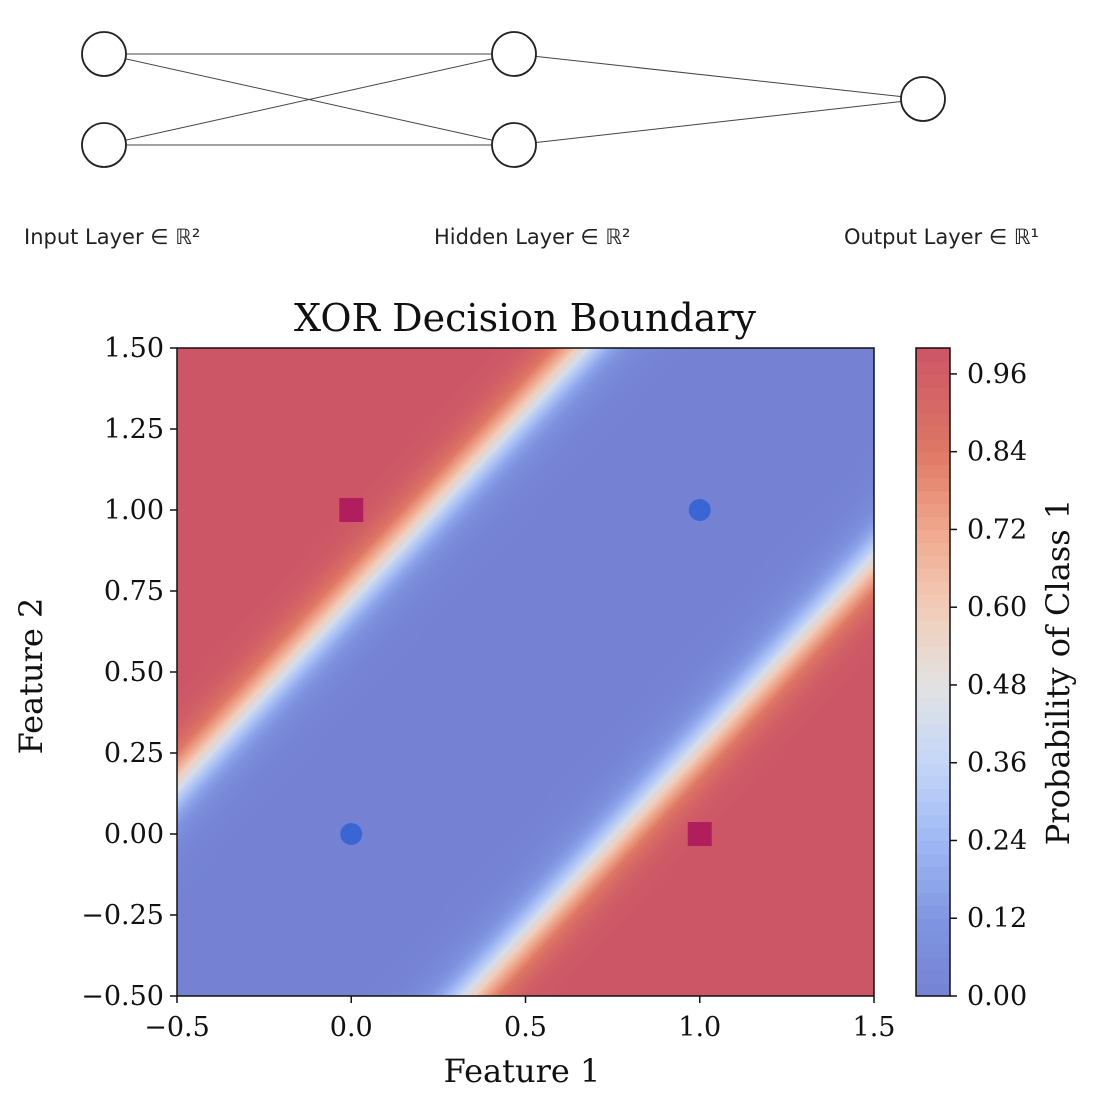 Image resolution: width=1099 pixels, height=1108 pixels. I want to click on colorbar-frame, so click(933, 672).